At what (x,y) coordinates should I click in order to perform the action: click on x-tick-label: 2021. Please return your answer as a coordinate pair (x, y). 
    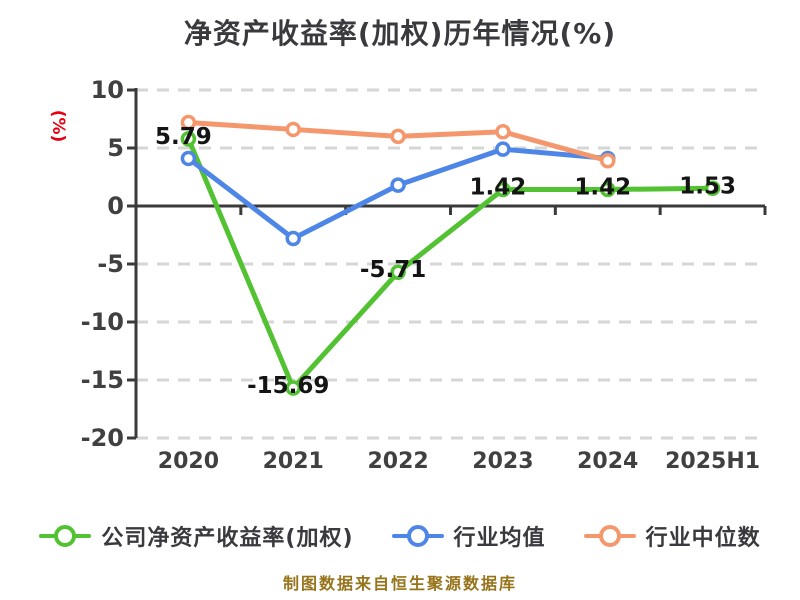
    Looking at the image, I should click on (293, 461).